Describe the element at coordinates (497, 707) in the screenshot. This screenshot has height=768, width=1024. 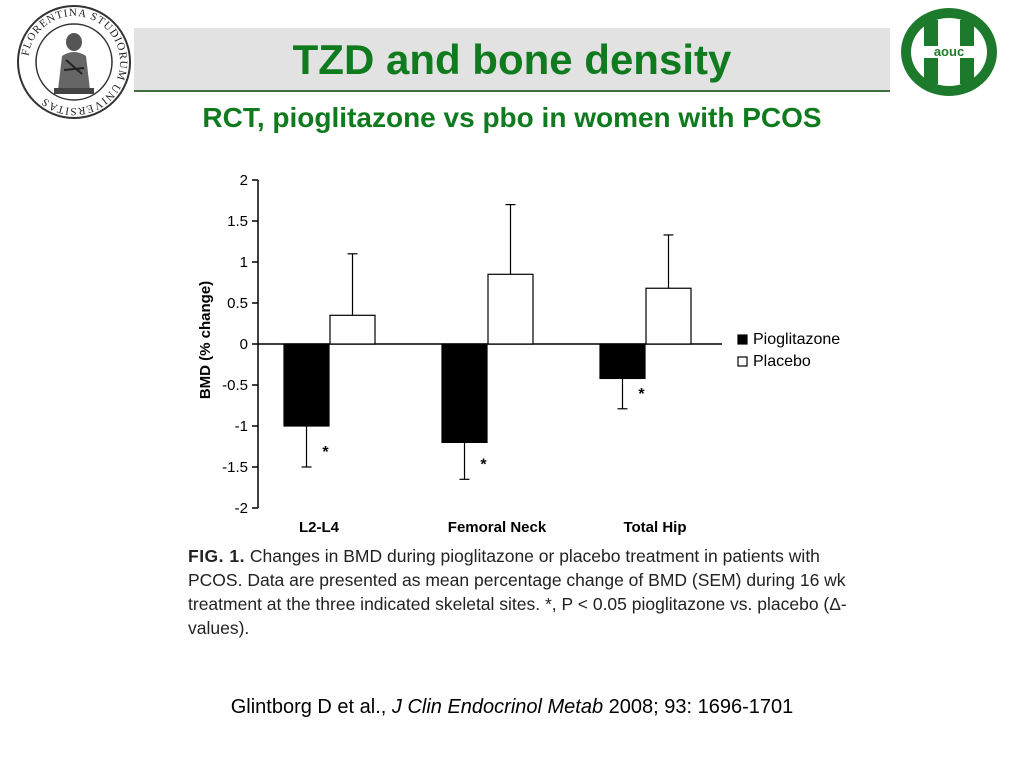
I see `citation-journal: J Clin Endocrinol Metab` at that location.